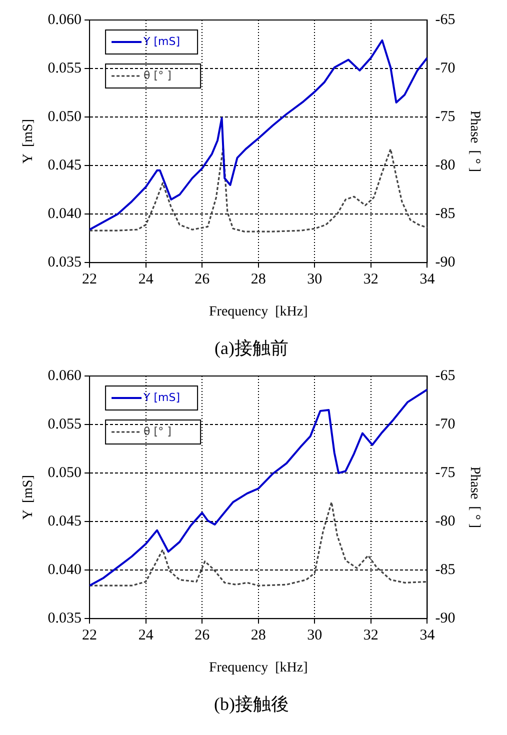 This screenshot has width=507, height=735. I want to click on text: (b)接触後, so click(251, 704).